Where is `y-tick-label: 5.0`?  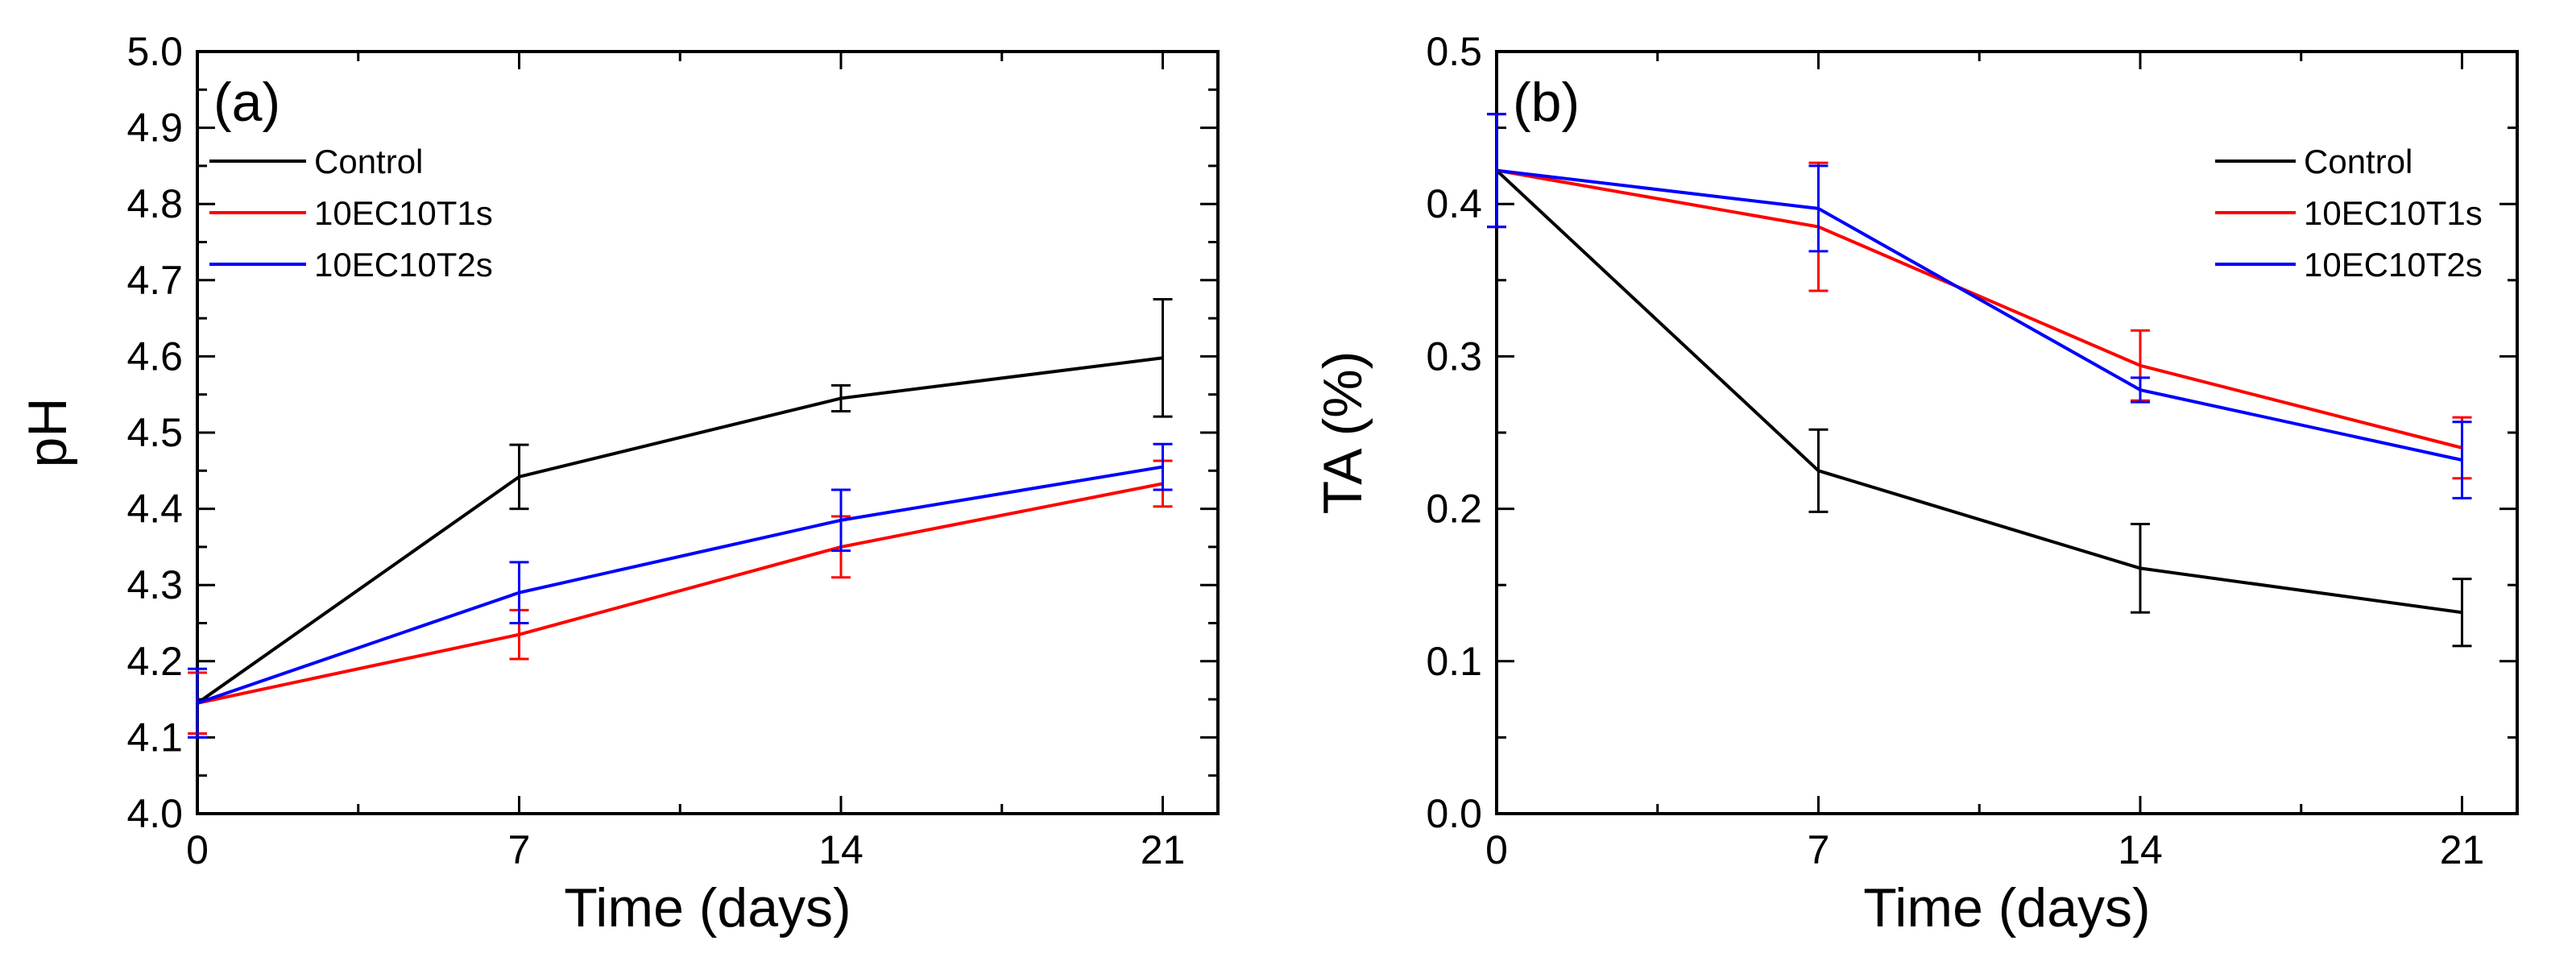
y-tick-label: 5.0 is located at coordinates (154, 51).